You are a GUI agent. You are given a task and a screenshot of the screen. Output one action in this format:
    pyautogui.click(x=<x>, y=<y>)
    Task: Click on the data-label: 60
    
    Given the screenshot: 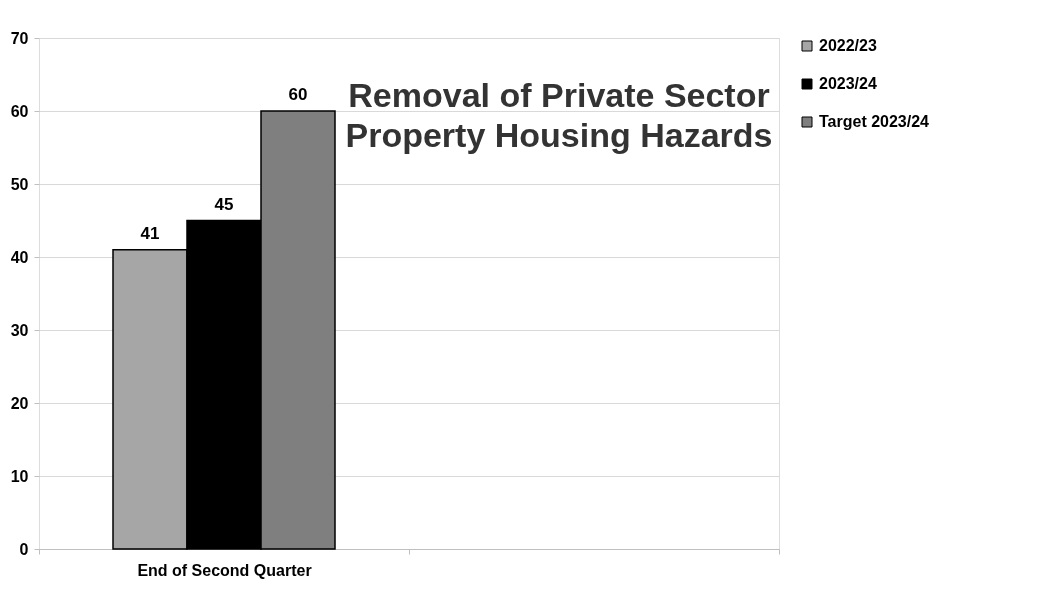 What is the action you would take?
    pyautogui.click(x=298, y=94)
    